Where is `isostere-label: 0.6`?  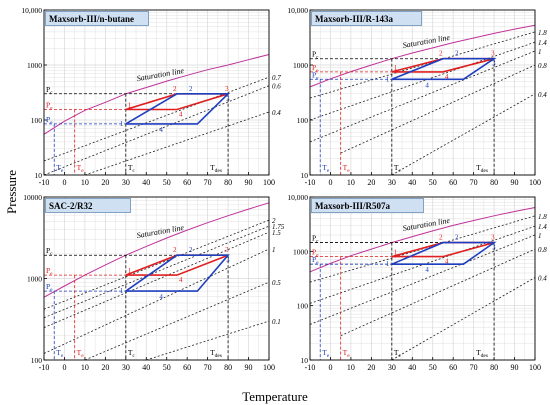 isostere-label: 0.6 is located at coordinates (276, 87).